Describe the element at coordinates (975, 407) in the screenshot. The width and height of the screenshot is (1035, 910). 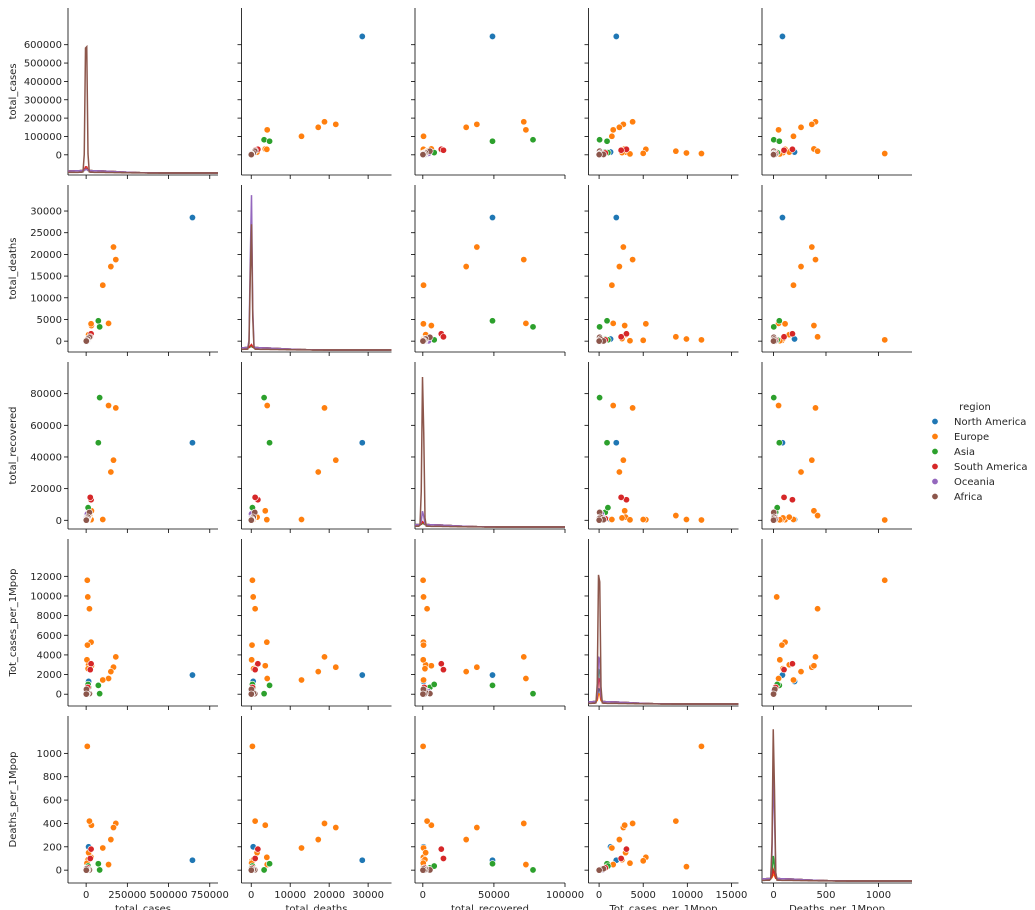
I see `legend-title: region` at that location.